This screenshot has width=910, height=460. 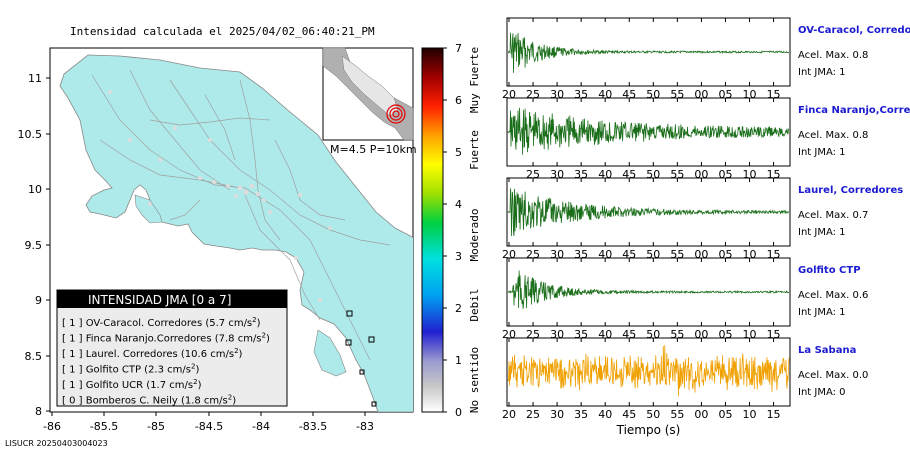 What do you see at coordinates (396, 114) in the screenshot?
I see `epicenter-icon` at bounding box center [396, 114].